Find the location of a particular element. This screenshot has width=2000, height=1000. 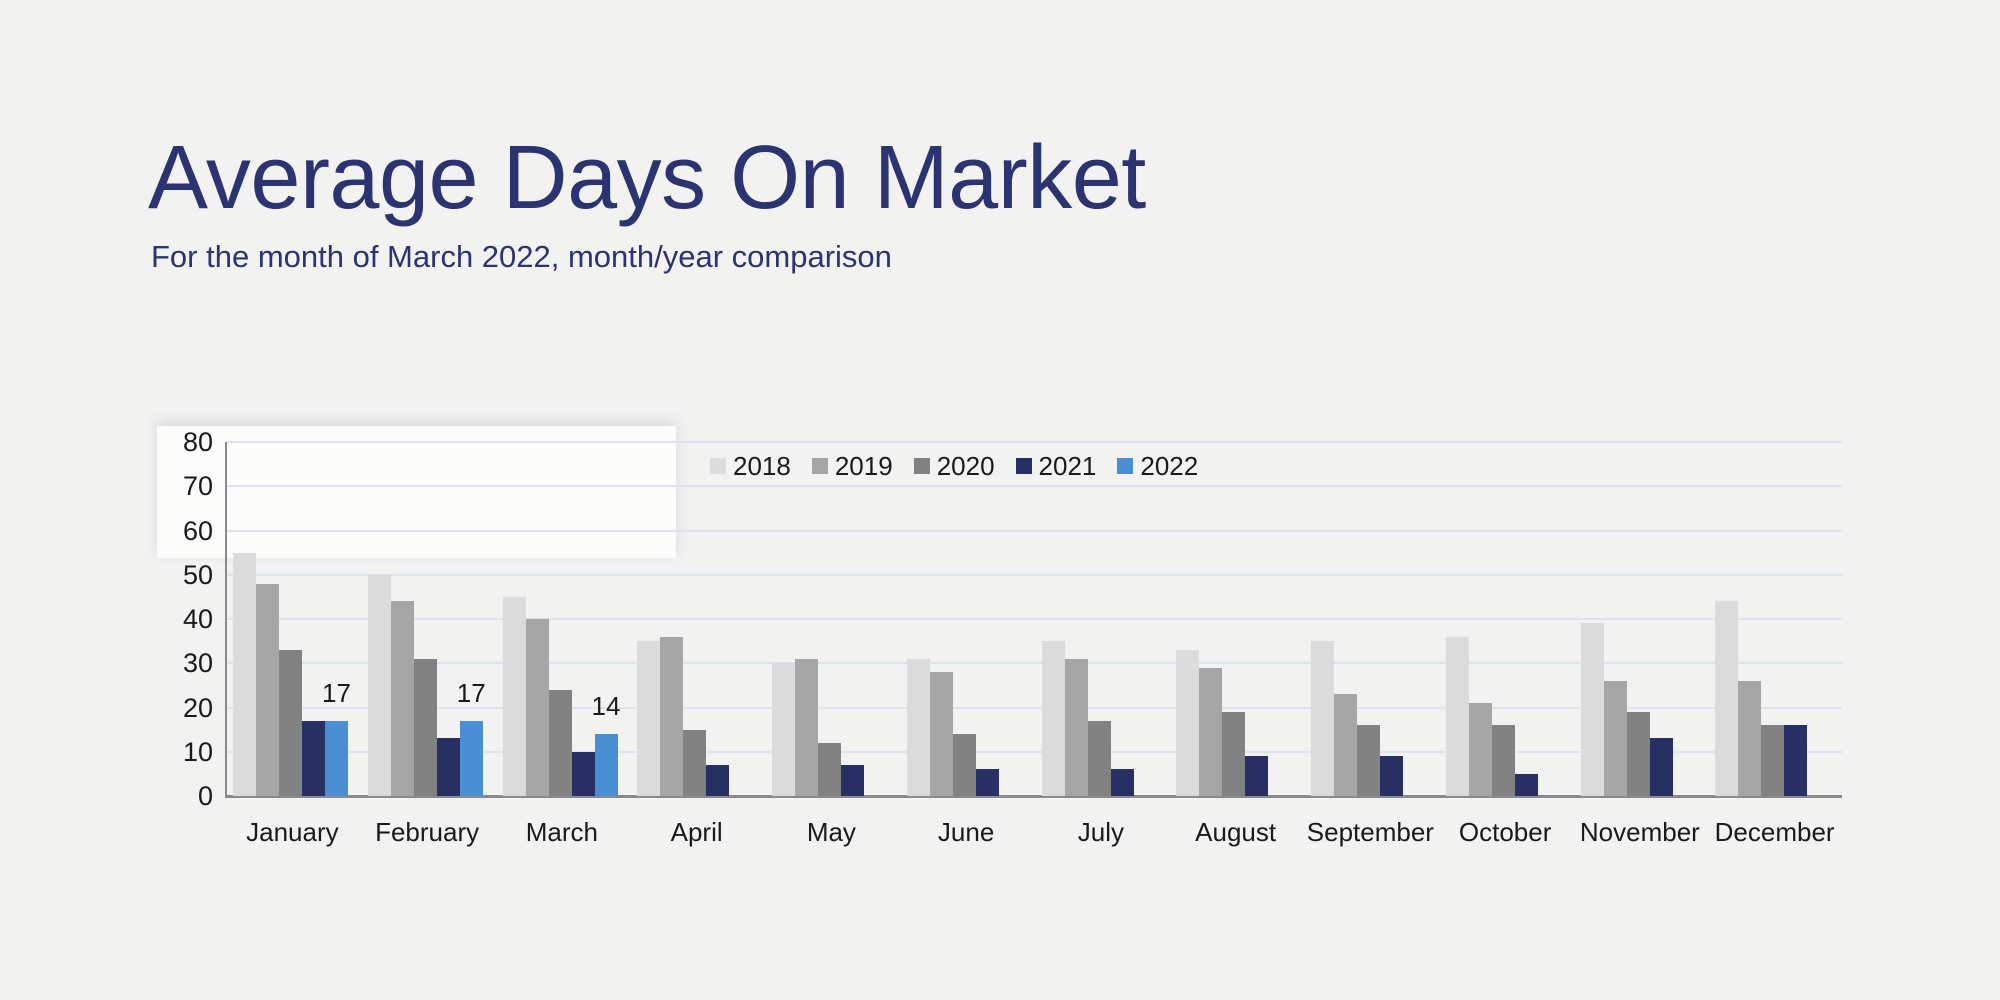

chart-legend: 2018 2019 2020 2021 2022 is located at coordinates (964, 466).